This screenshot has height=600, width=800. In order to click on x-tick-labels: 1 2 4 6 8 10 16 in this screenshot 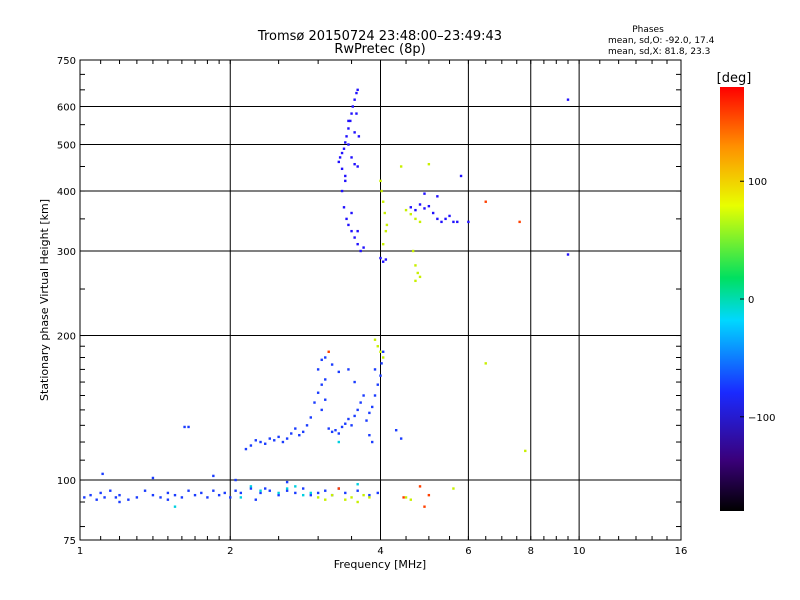, I will do `click(382, 551)`.